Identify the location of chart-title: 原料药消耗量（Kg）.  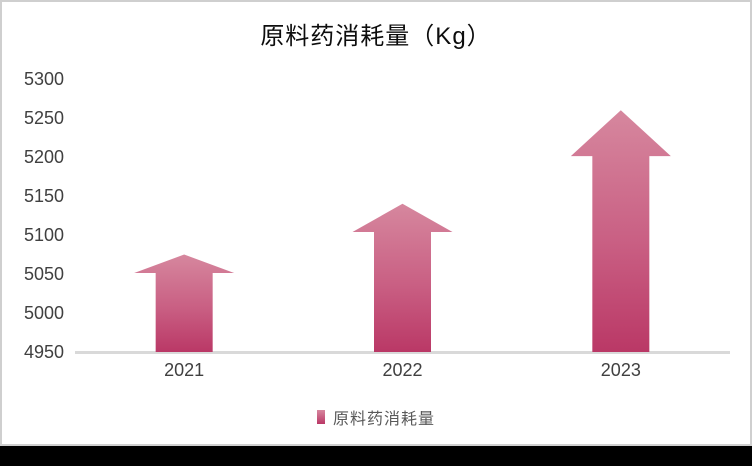
(376, 36).